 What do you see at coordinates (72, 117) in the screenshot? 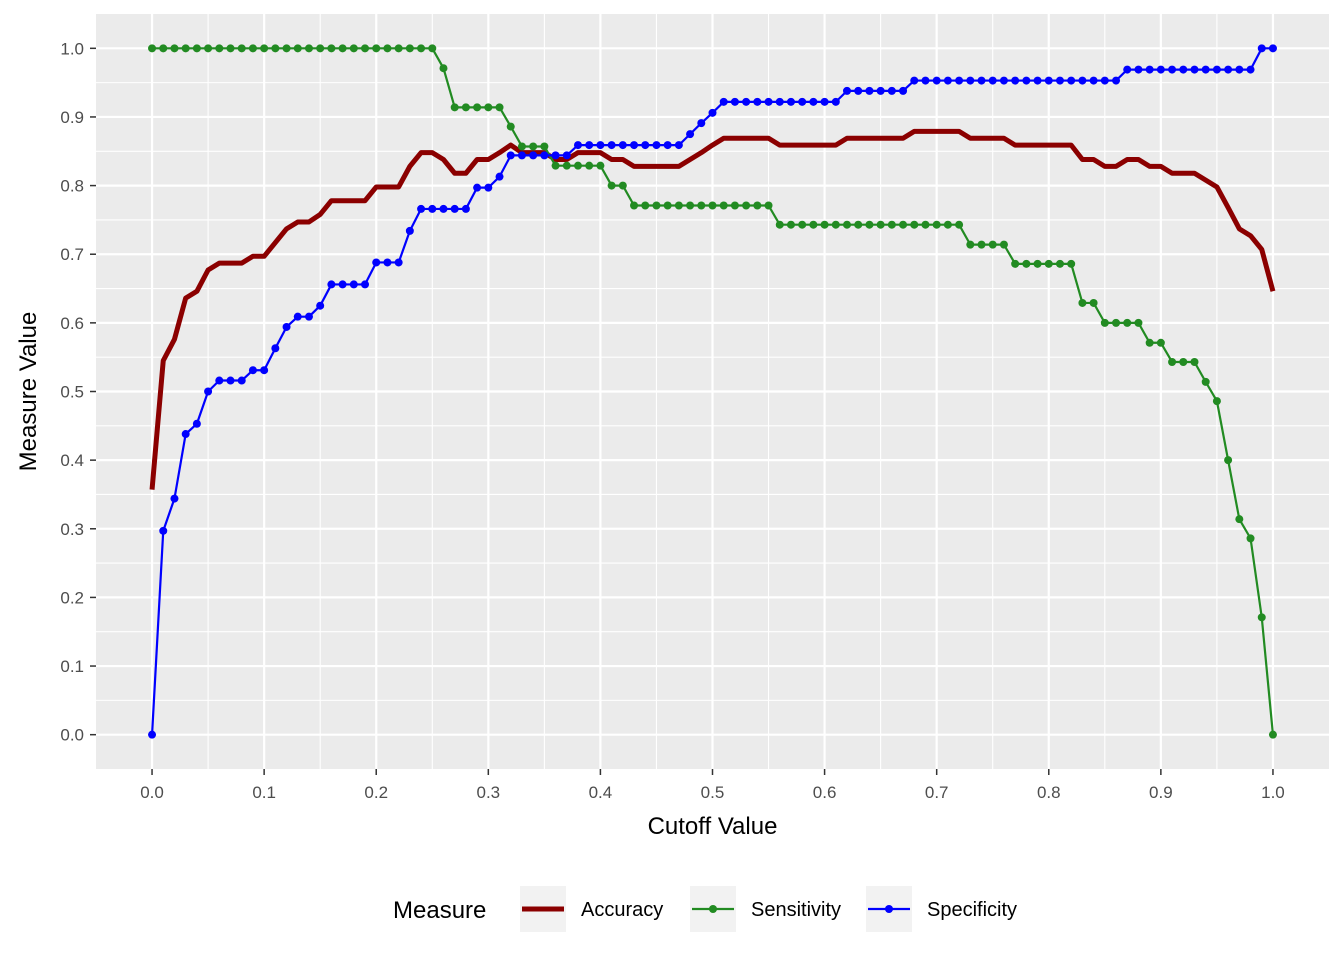
I see `y-tick-label: 0.9` at bounding box center [72, 117].